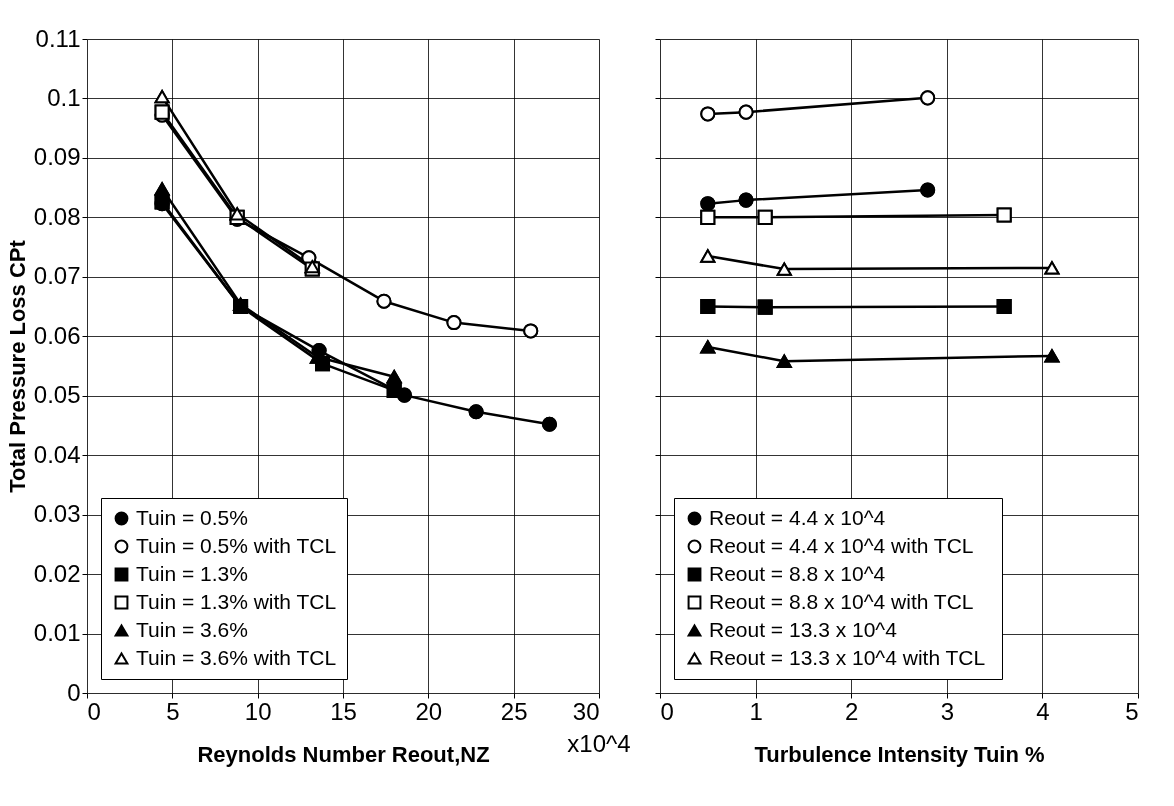 Image resolution: width=1174 pixels, height=806 pixels. Describe the element at coordinates (803, 629) in the screenshot. I see `legend-label: Reout = 13.3 x 10^4` at that location.